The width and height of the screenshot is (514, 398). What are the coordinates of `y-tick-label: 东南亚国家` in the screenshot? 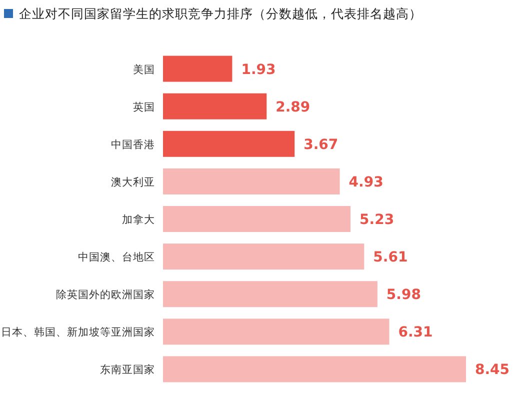 It's located at (127, 369).